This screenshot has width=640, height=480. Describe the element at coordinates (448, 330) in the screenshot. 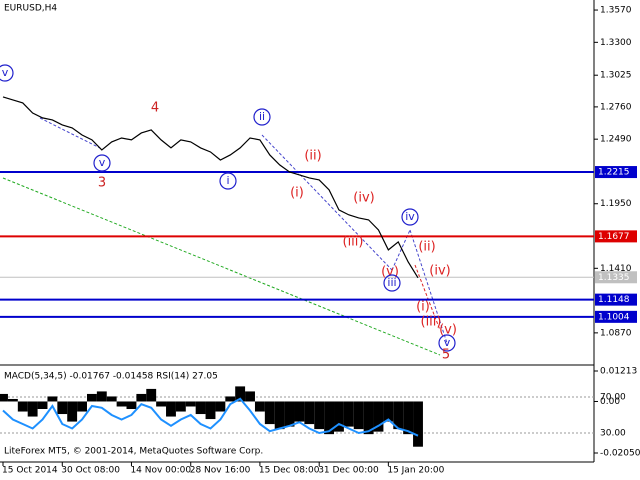

I see `wave-label: (v)` at that location.